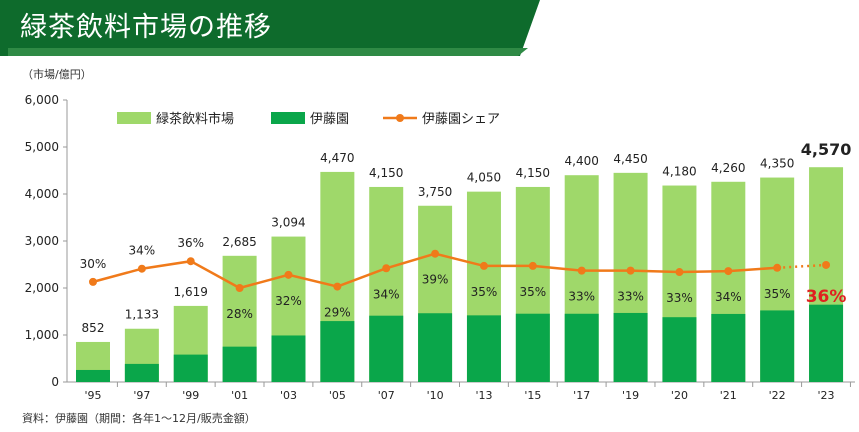 The height and width of the screenshot is (432, 859). I want to click on x-tick-label: '19, so click(630, 395).